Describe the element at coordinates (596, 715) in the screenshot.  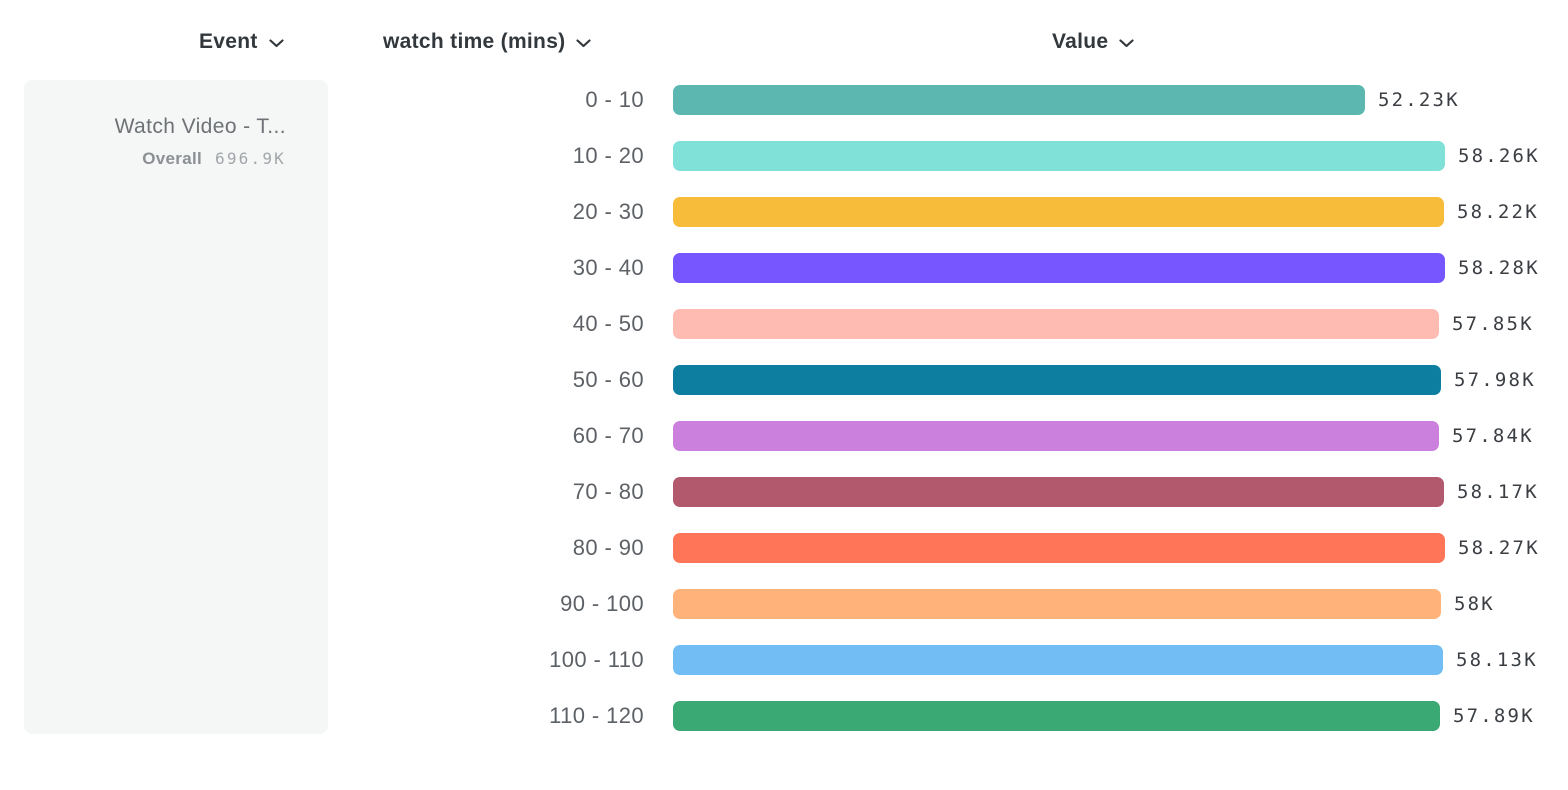
I see `bucket-label: 110 - 120` at that location.